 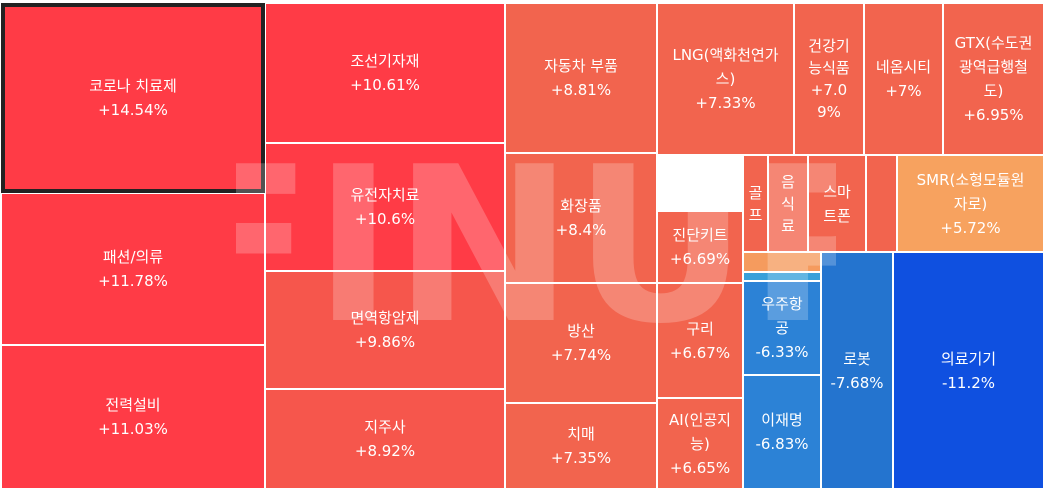 What do you see at coordinates (970, 191) in the screenshot?
I see `tile-name: SMR(소형모듈원 자로)` at bounding box center [970, 191].